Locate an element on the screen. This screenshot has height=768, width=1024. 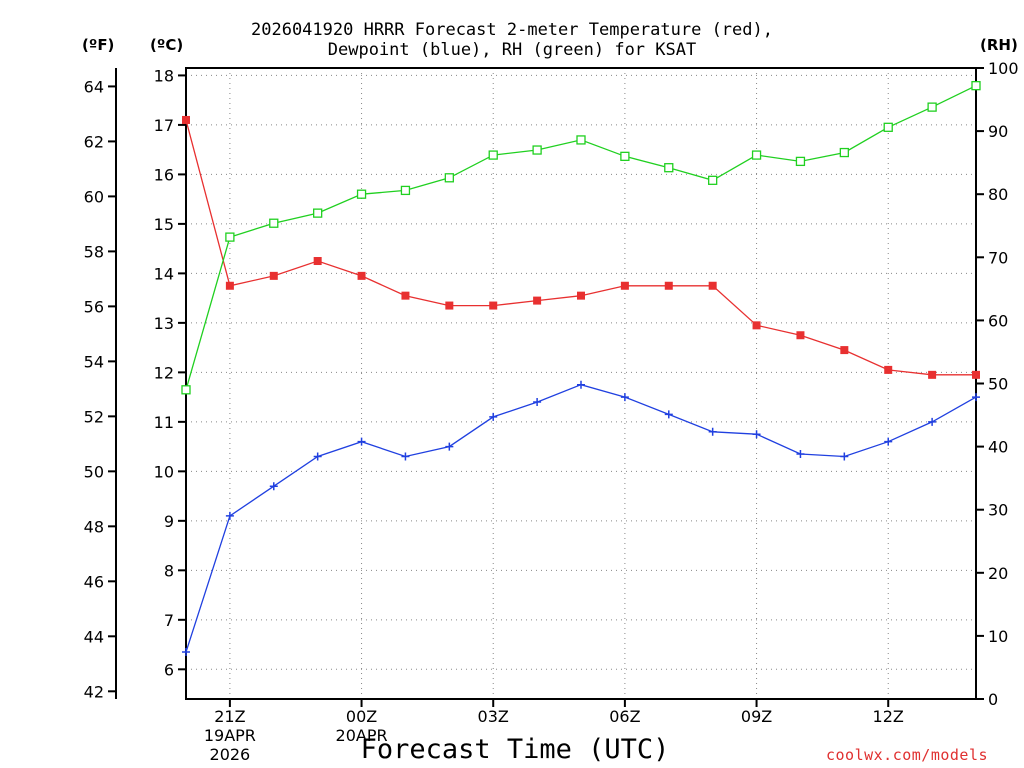
celsius-unit-label: (ºC) is located at coordinates (167, 45).